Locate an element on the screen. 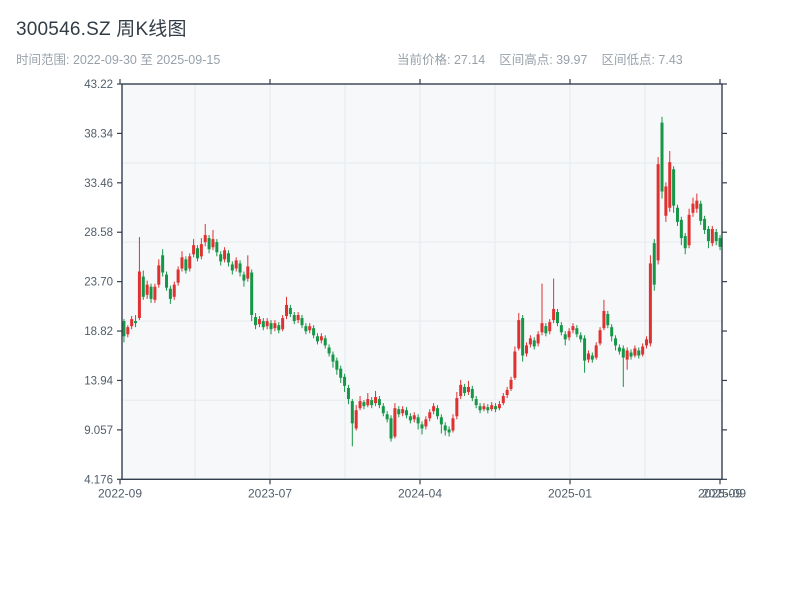  range-high-label: 区间高点: 39.97 is located at coordinates (543, 60).